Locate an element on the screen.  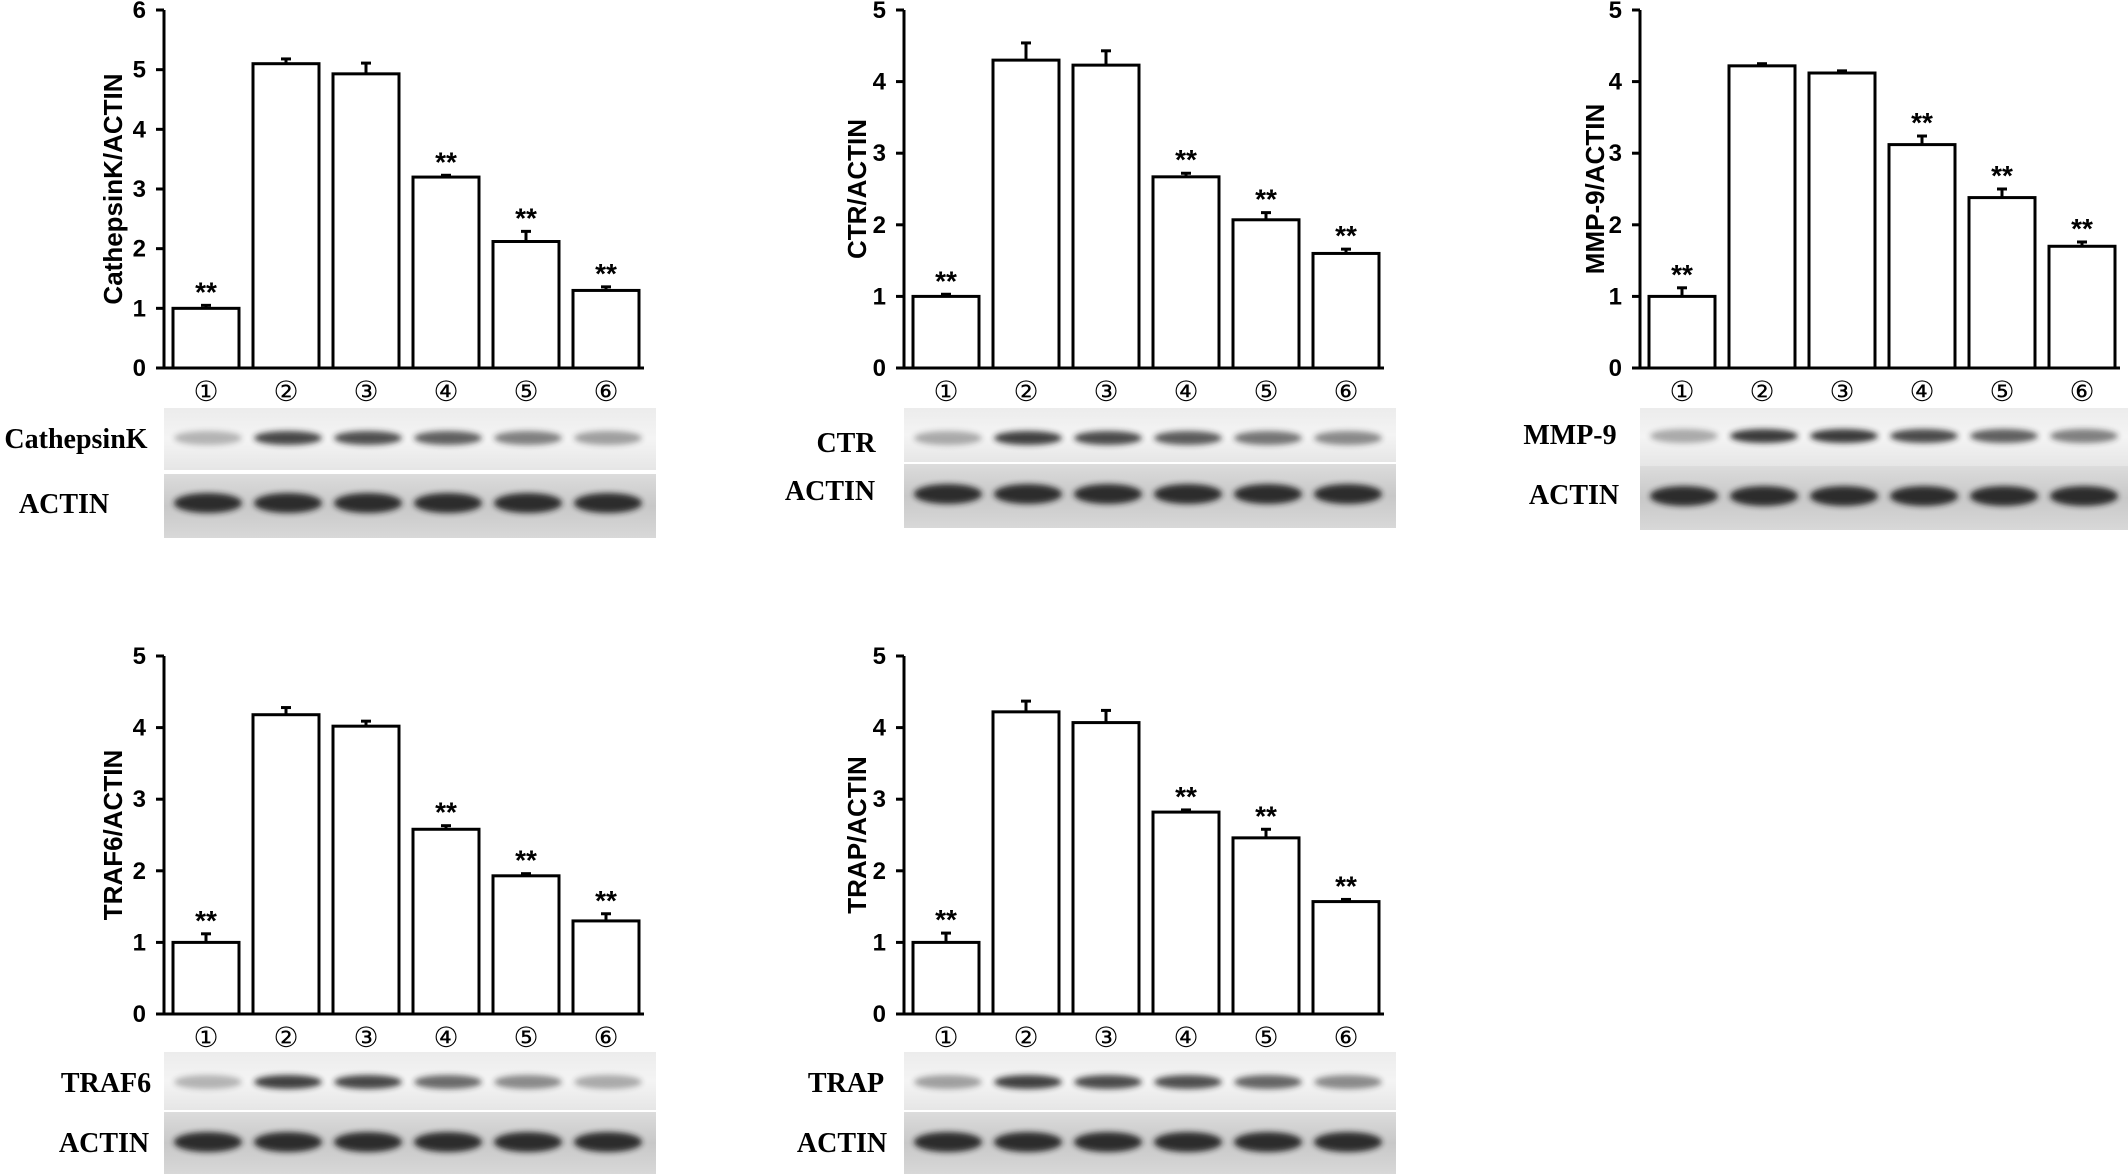
blot-label-actin-trap: ACTIN is located at coordinates (842, 1143).